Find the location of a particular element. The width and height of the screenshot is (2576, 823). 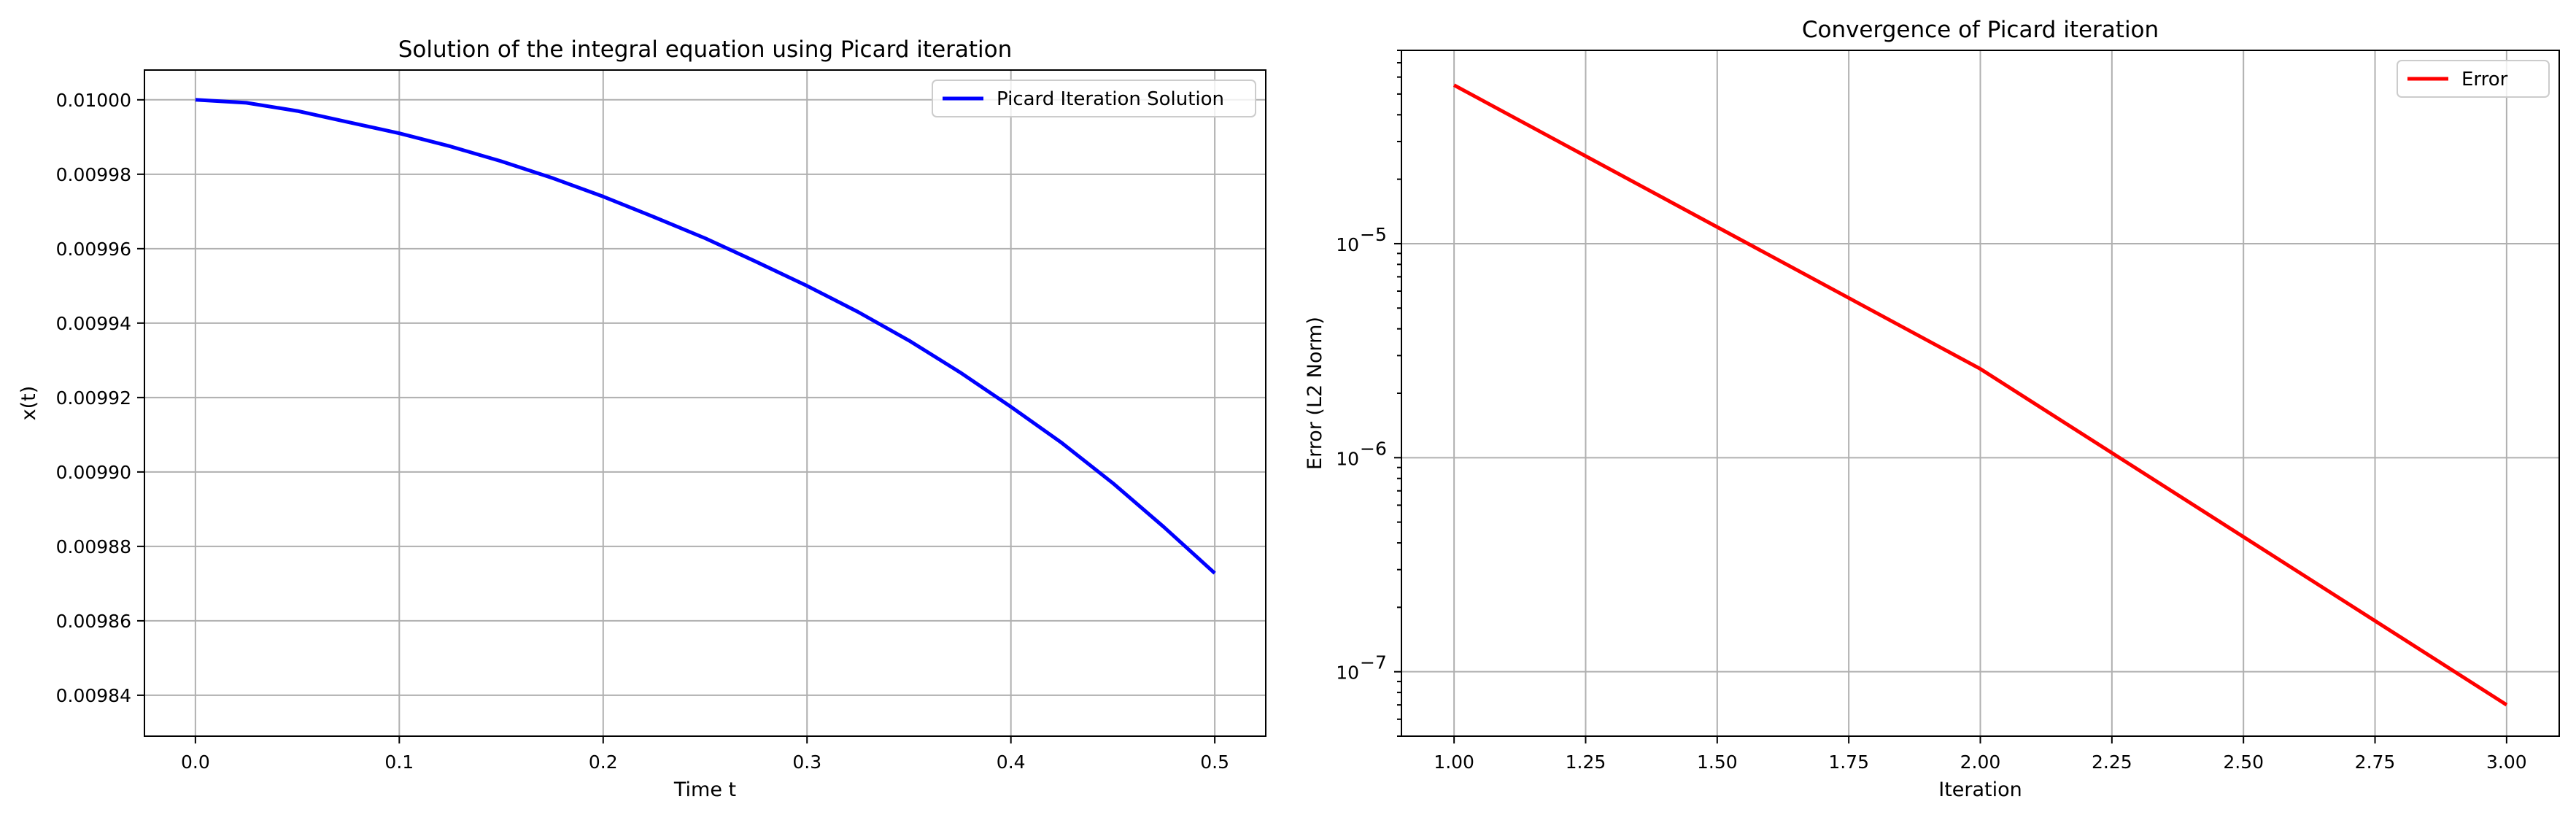

y-tick-label: 0.01000 is located at coordinates (93, 100).